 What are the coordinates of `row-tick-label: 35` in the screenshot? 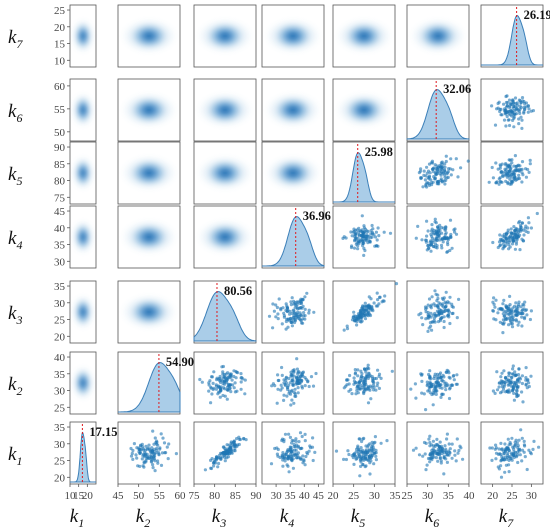 It's located at (60, 246).